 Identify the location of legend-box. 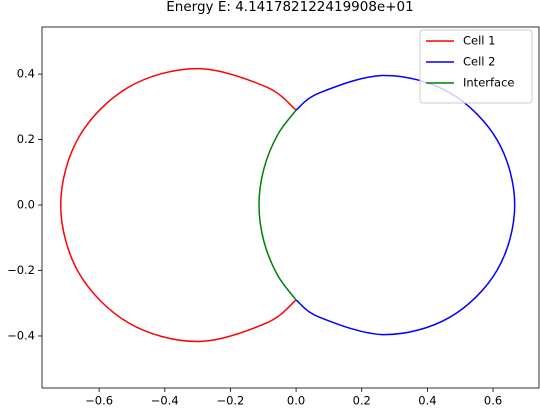
(476, 66).